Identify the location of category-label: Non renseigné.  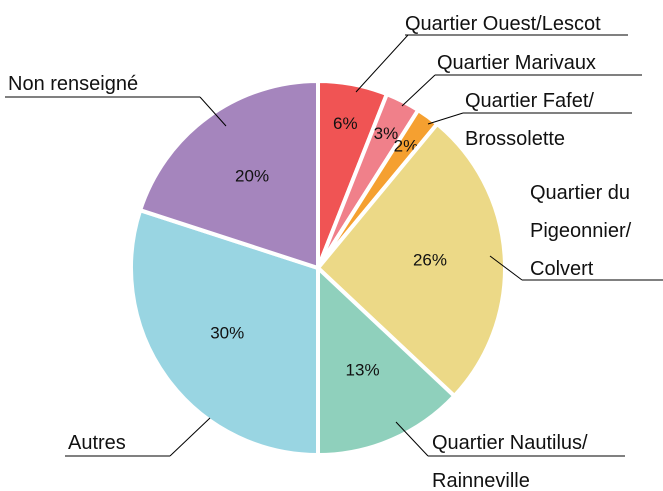
(73, 84).